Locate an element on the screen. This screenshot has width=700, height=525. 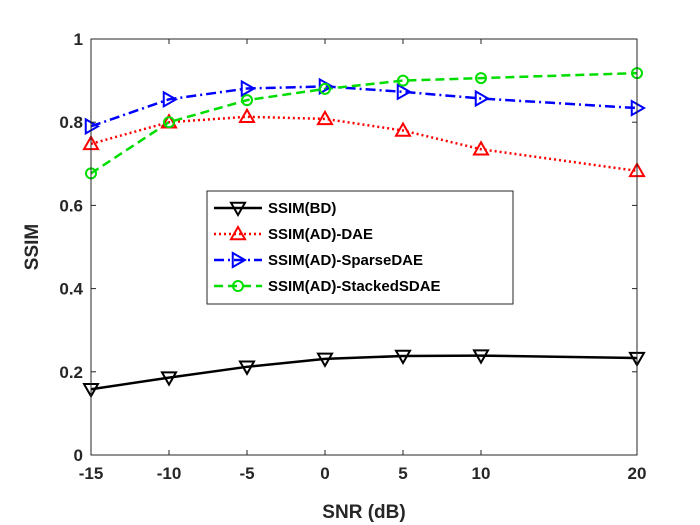
y-tick-label: 0.2 is located at coordinates (71, 372).